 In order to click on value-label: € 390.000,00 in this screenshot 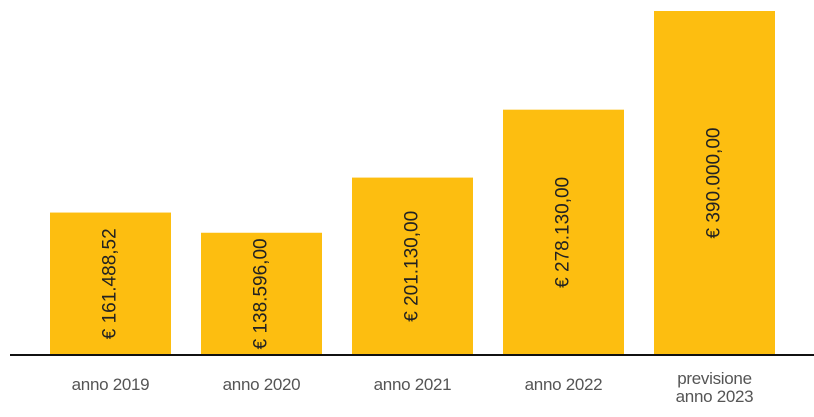, I will do `click(714, 183)`.